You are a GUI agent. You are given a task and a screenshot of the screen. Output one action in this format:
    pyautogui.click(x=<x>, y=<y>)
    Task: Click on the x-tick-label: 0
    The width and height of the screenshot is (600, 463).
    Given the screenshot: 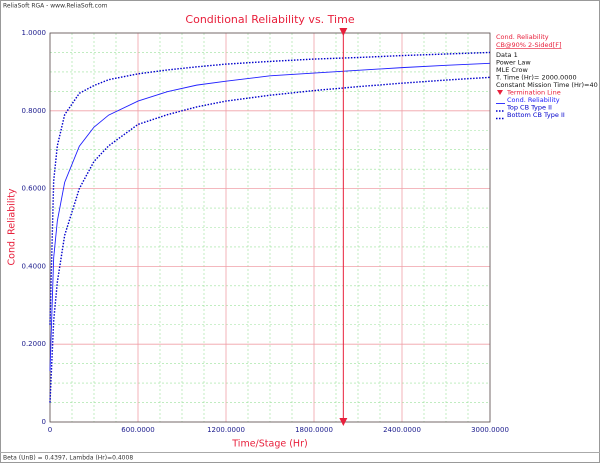 What is the action you would take?
    pyautogui.click(x=50, y=430)
    